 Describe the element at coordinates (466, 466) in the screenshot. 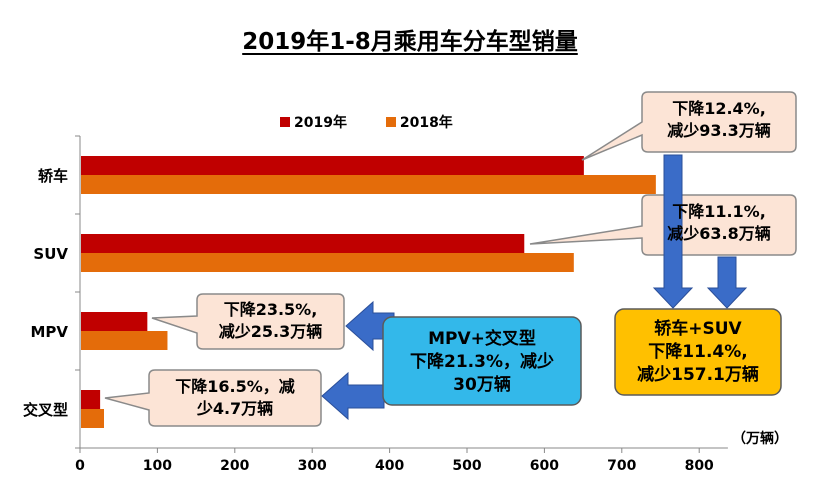

I see `x-tick-label: 500` at that location.